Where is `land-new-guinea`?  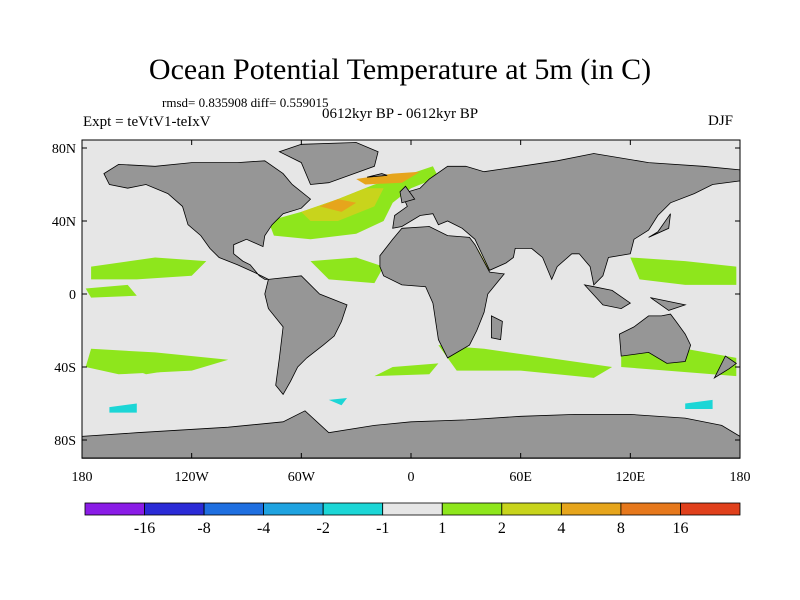
land-new-guinea is located at coordinates (668, 304).